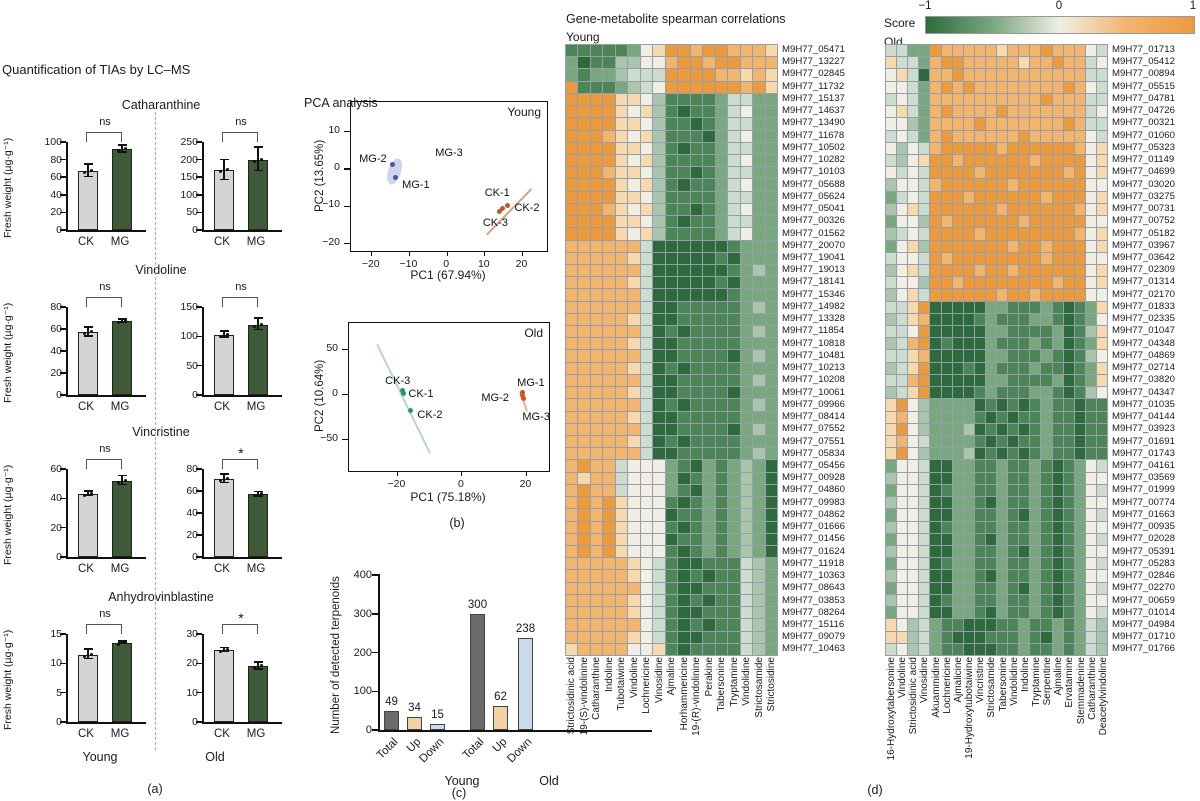 The width and height of the screenshot is (1200, 801). Describe the element at coordinates (242, 514) in the screenshot. I see `plot-area` at that location.